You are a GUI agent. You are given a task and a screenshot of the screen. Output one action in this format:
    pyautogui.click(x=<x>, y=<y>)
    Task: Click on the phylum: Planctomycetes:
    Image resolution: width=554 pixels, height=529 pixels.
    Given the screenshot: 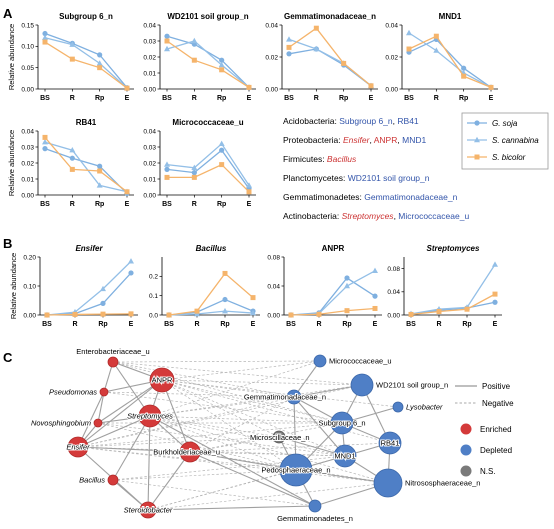 What is the action you would take?
    pyautogui.click(x=315, y=178)
    